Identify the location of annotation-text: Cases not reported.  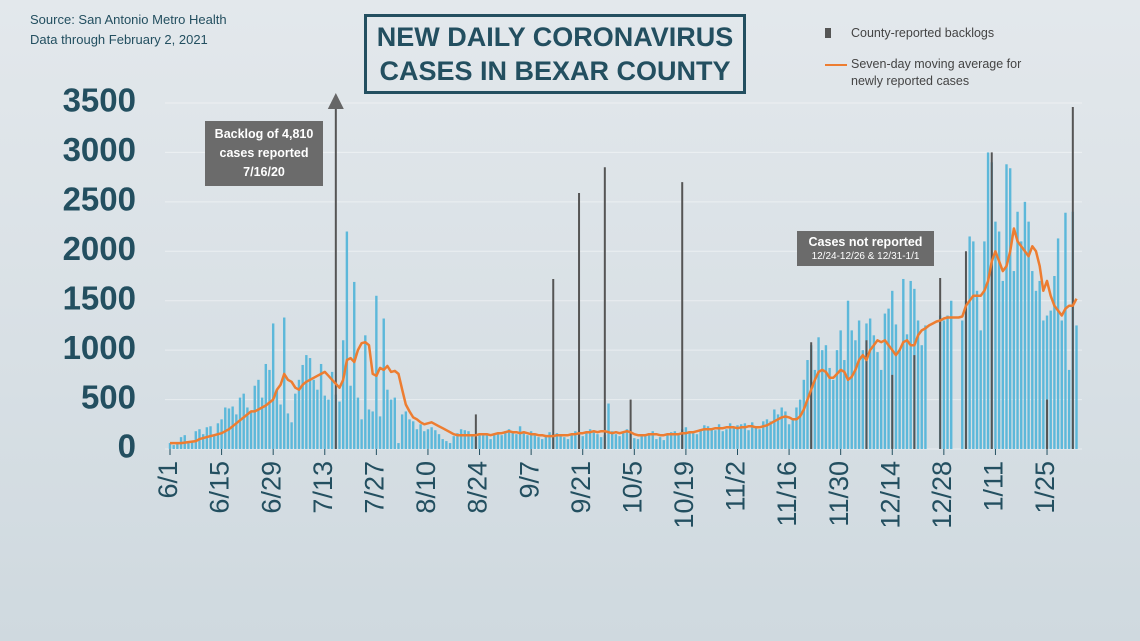
(865, 242).